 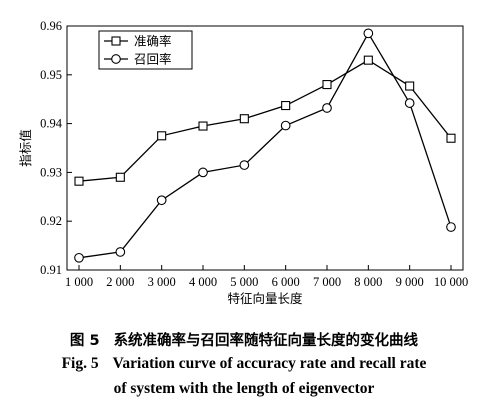 I want to click on y-tick-label: 0.95, so click(x=51, y=75).